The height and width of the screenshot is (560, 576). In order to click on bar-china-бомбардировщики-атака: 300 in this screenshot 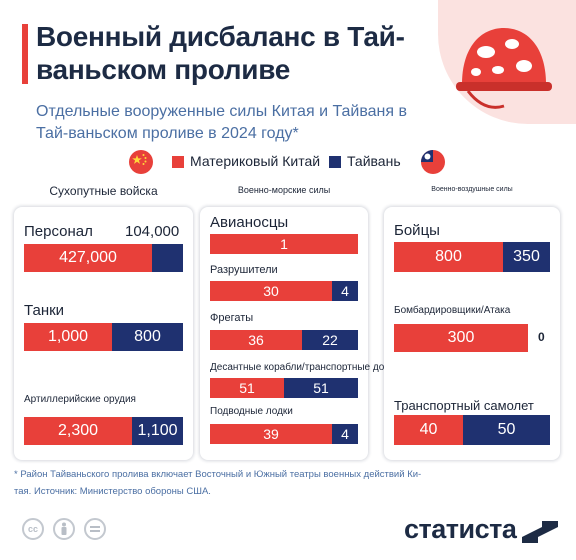, I will do `click(461, 338)`.